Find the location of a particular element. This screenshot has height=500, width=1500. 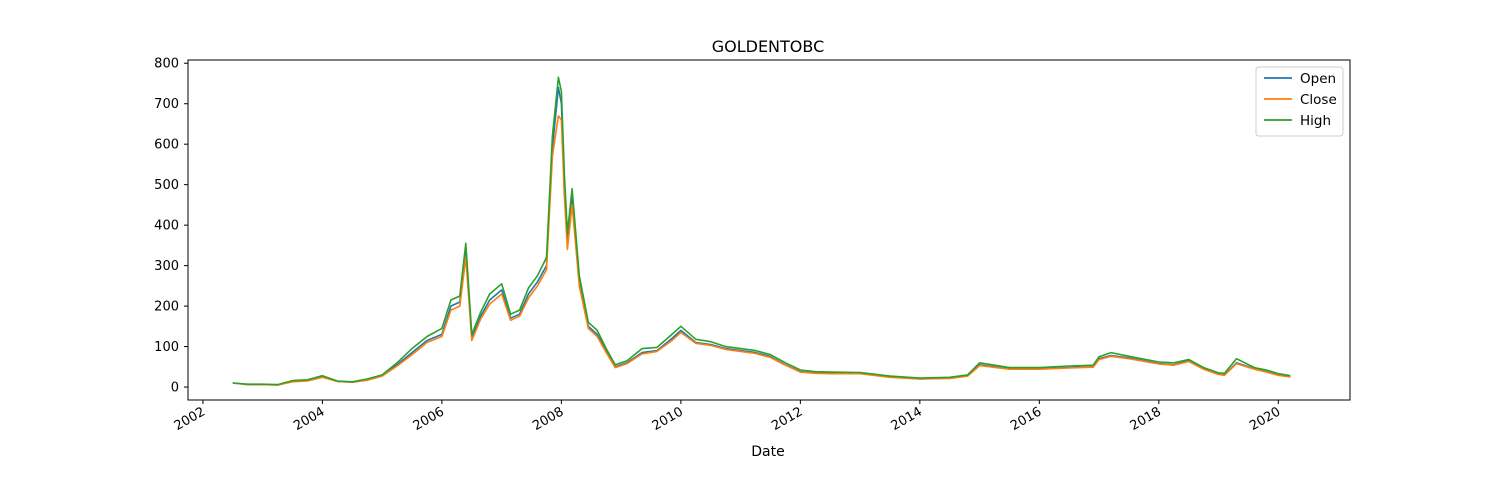

y-tick-label: 600 is located at coordinates (166, 145).